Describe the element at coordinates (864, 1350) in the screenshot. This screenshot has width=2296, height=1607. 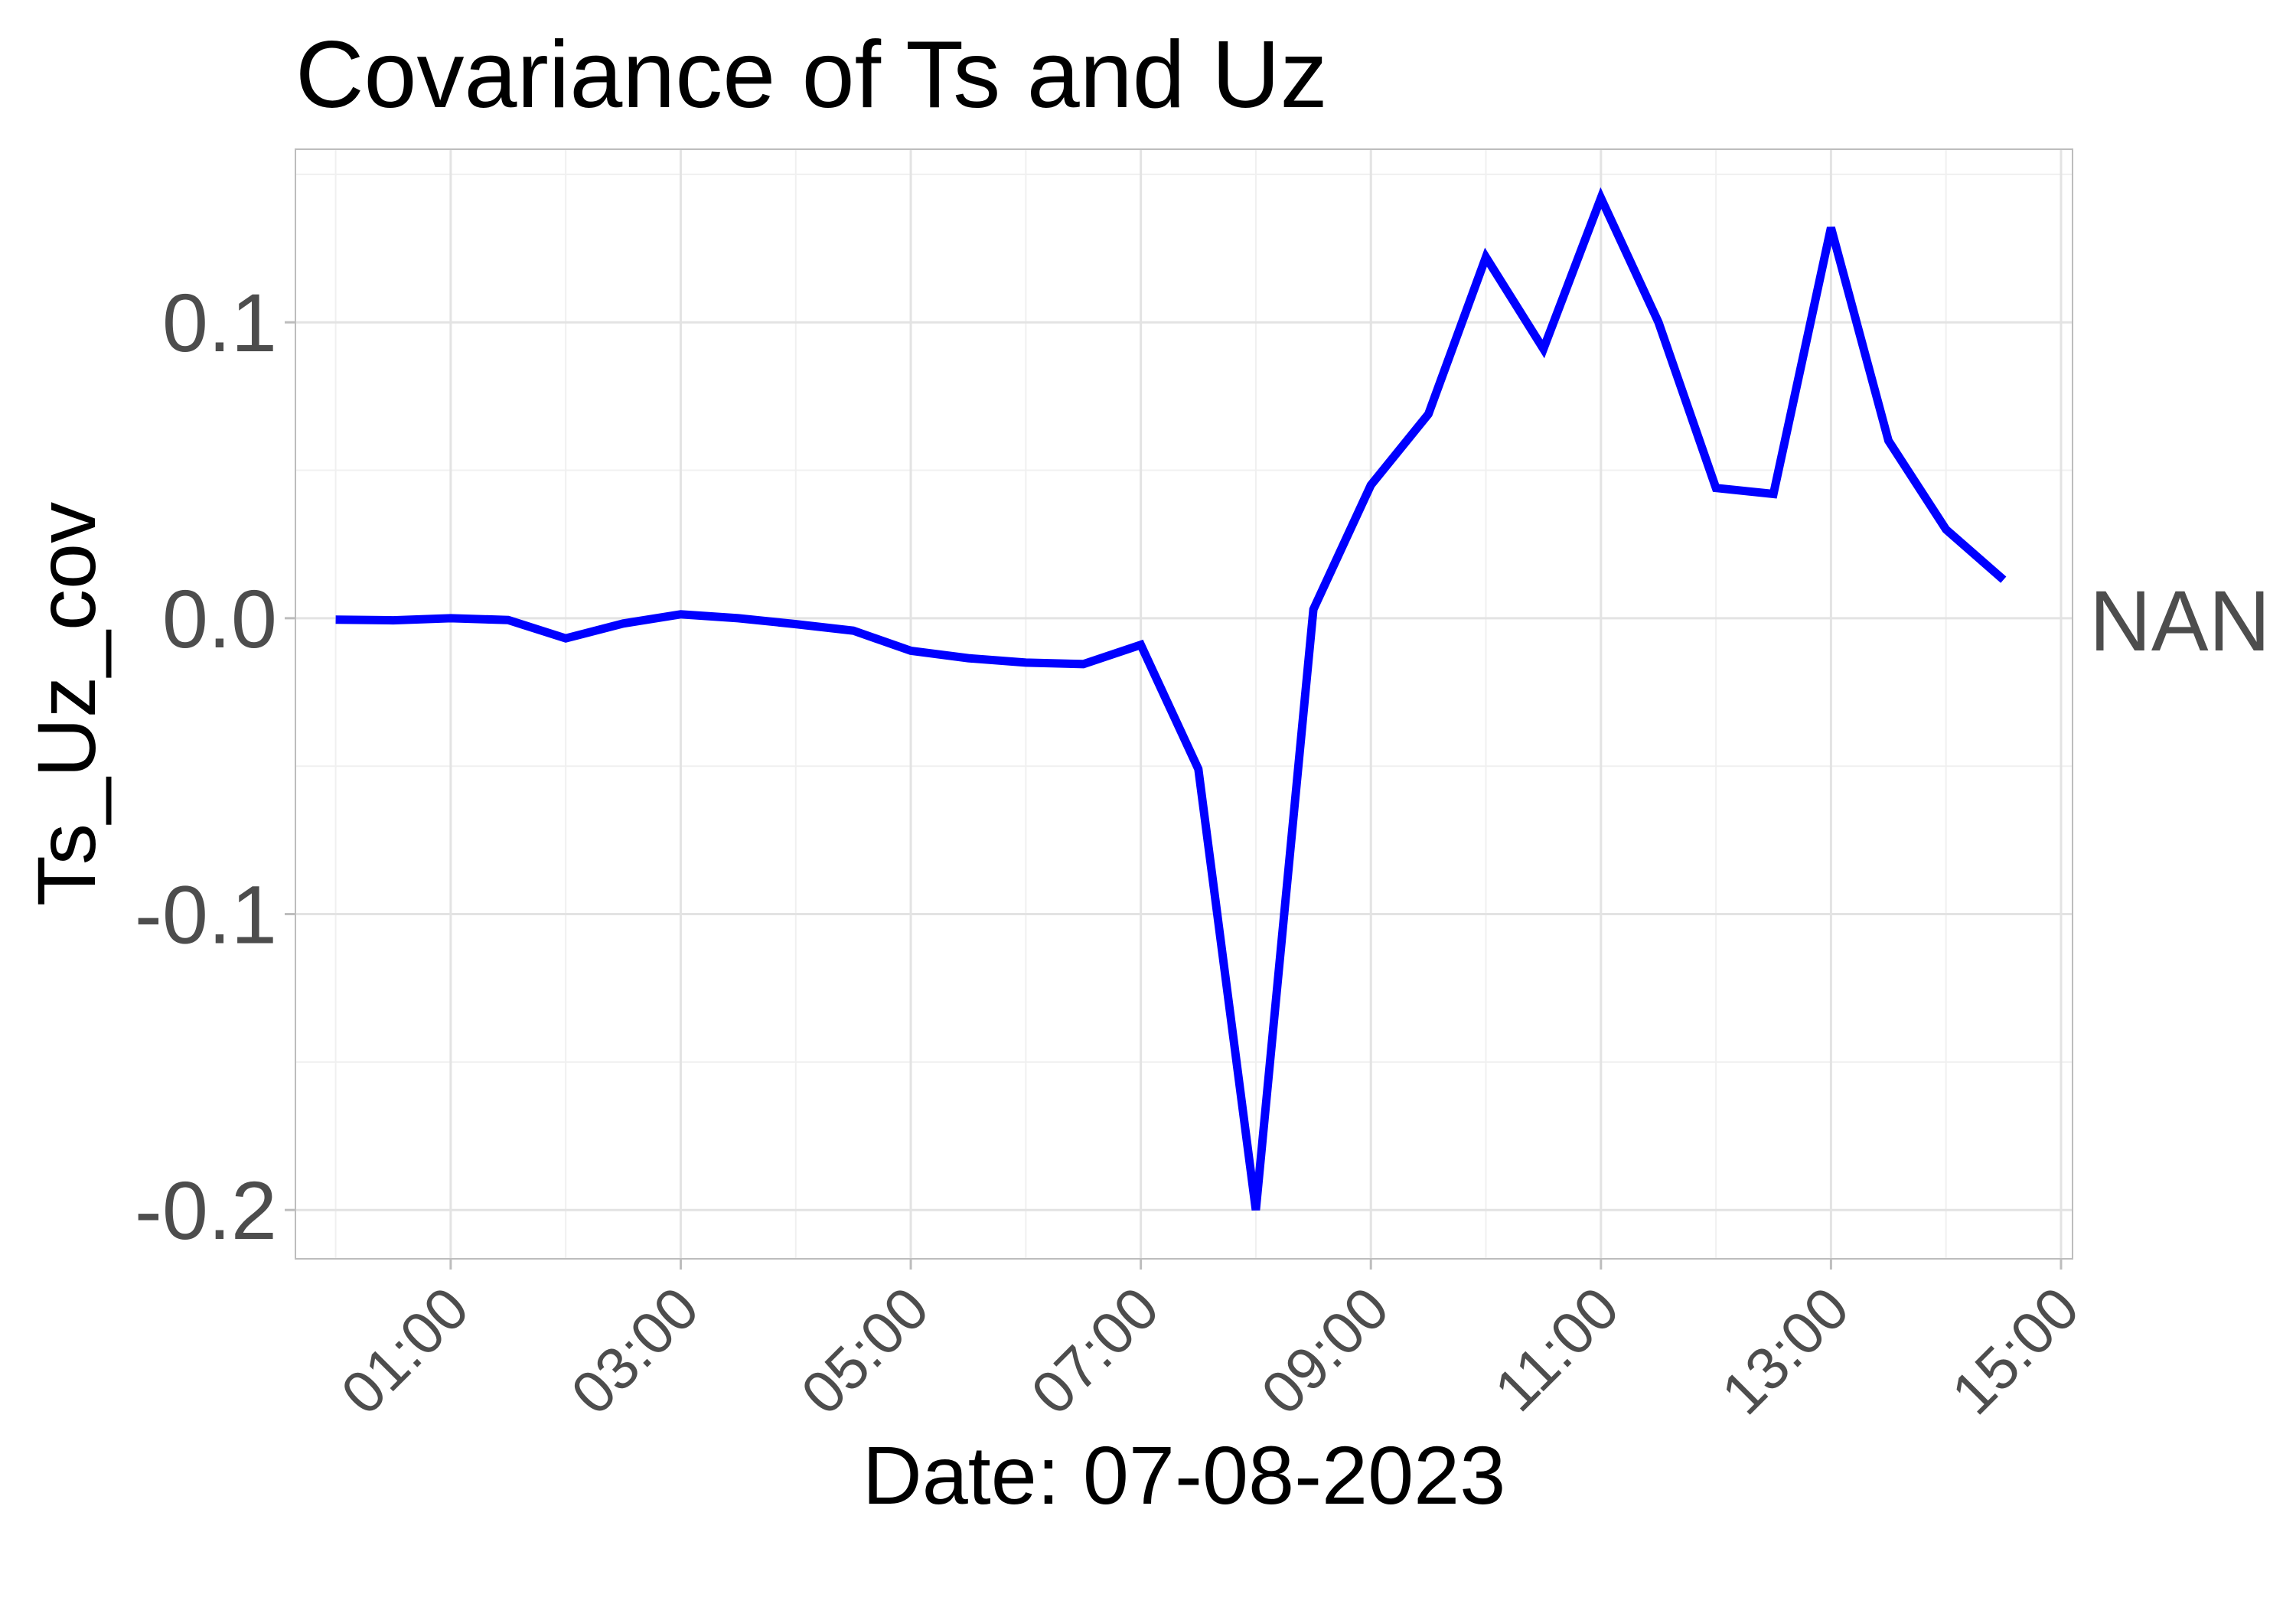
I see `x-tick-label: 05:00` at that location.